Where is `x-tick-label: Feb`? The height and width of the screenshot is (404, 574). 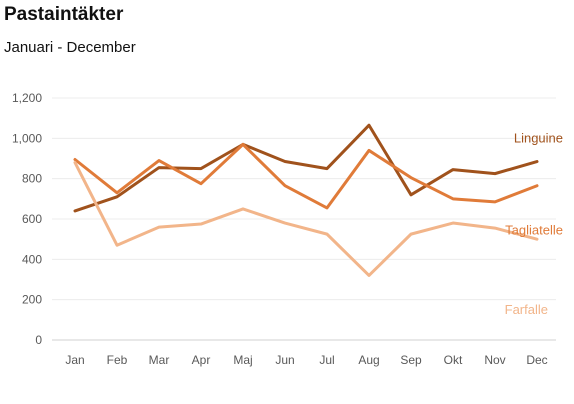 x-tick-label: Feb is located at coordinates (117, 360).